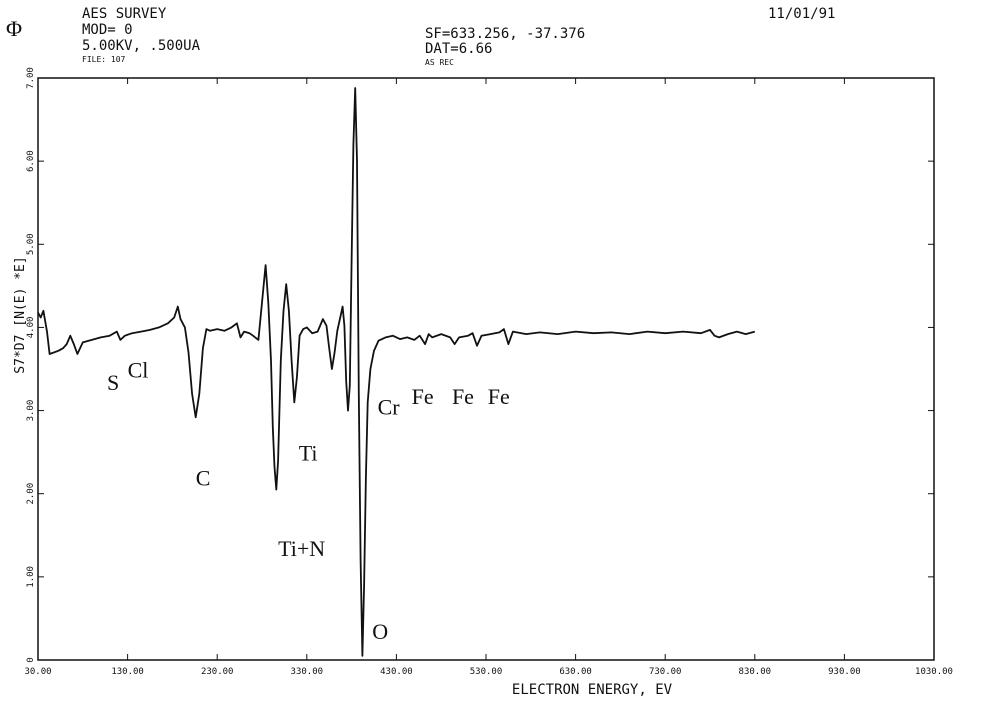  I want to click on y-tick-label: 3.00, so click(31, 411).